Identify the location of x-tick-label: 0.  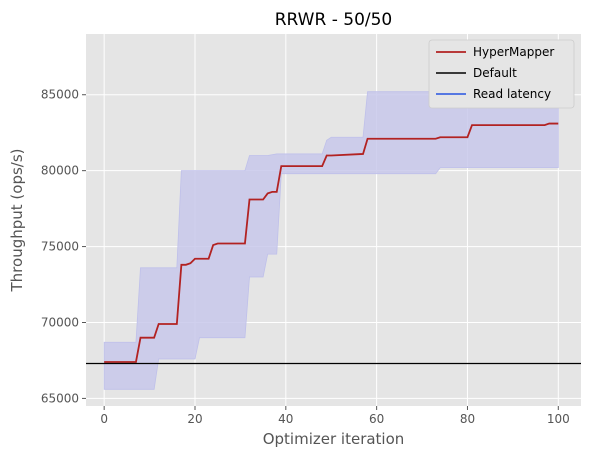
(104, 419).